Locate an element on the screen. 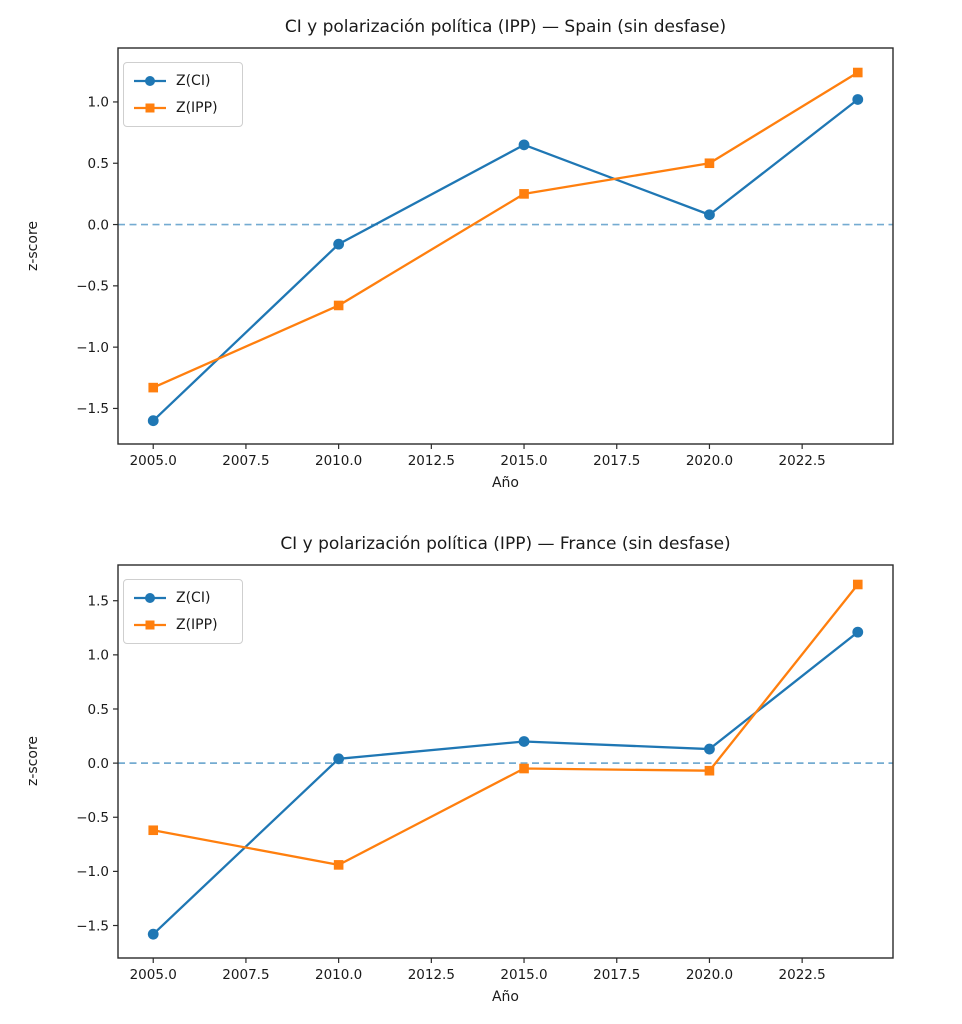 The image size is (962, 1024). y-axis-label: z-score is located at coordinates (33, 761).